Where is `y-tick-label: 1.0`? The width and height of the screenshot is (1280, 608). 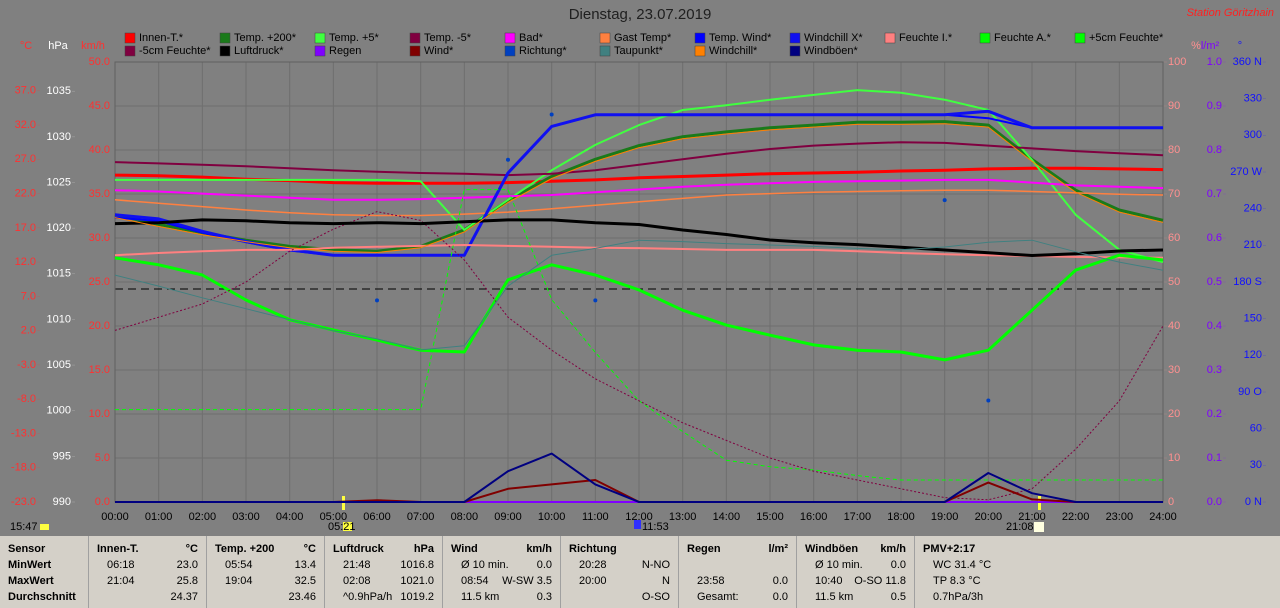
y-tick-label: 1.0 is located at coordinates (1214, 62).